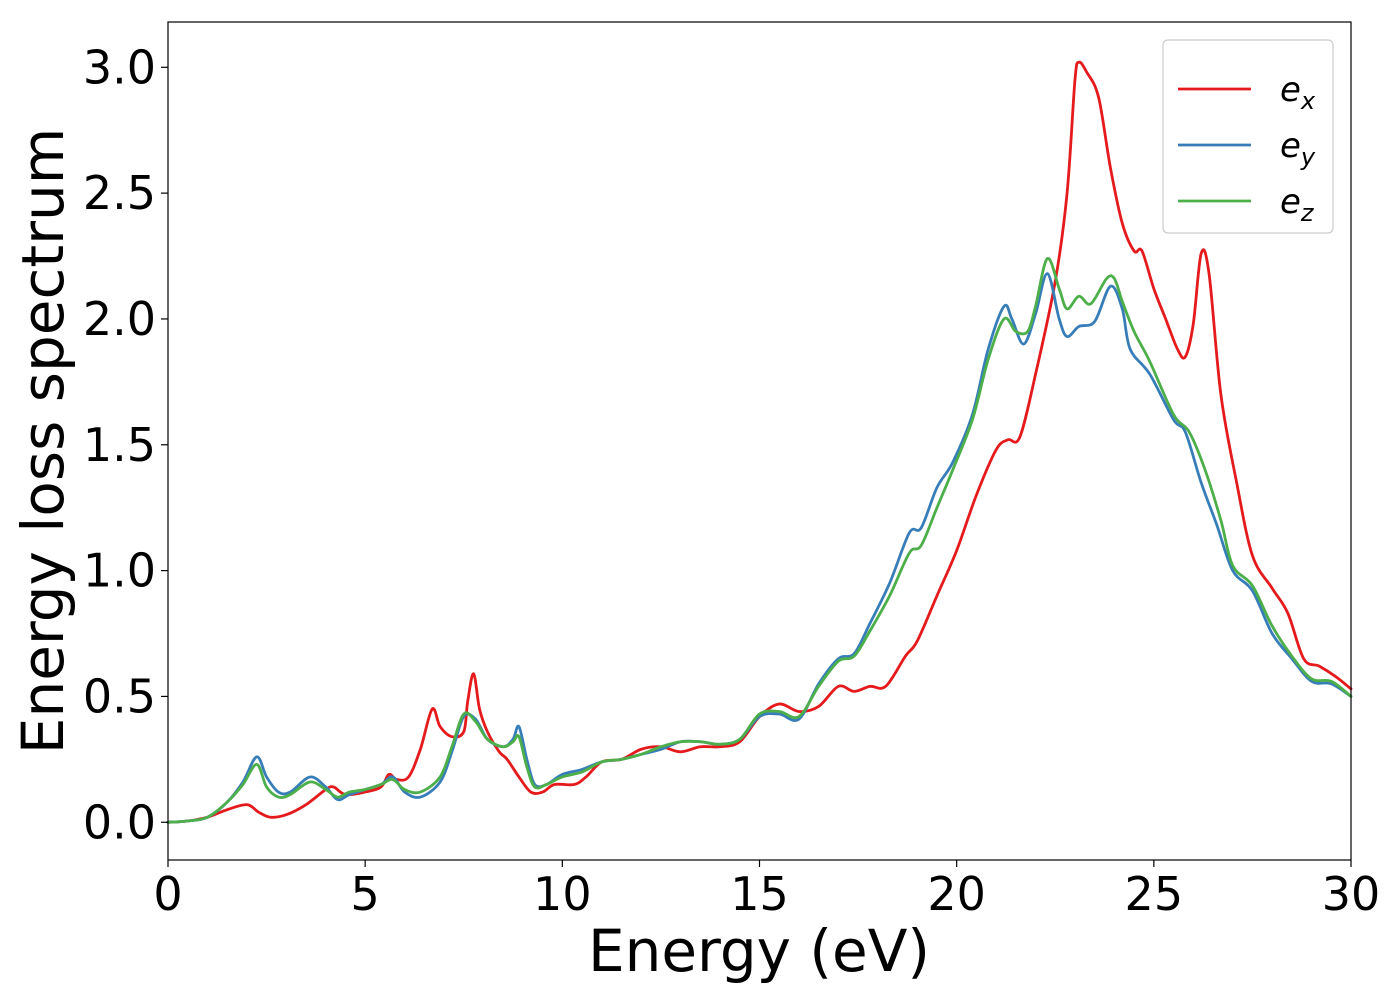  Describe the element at coordinates (167, 894) in the screenshot. I see `x-tick-label: 0` at that location.